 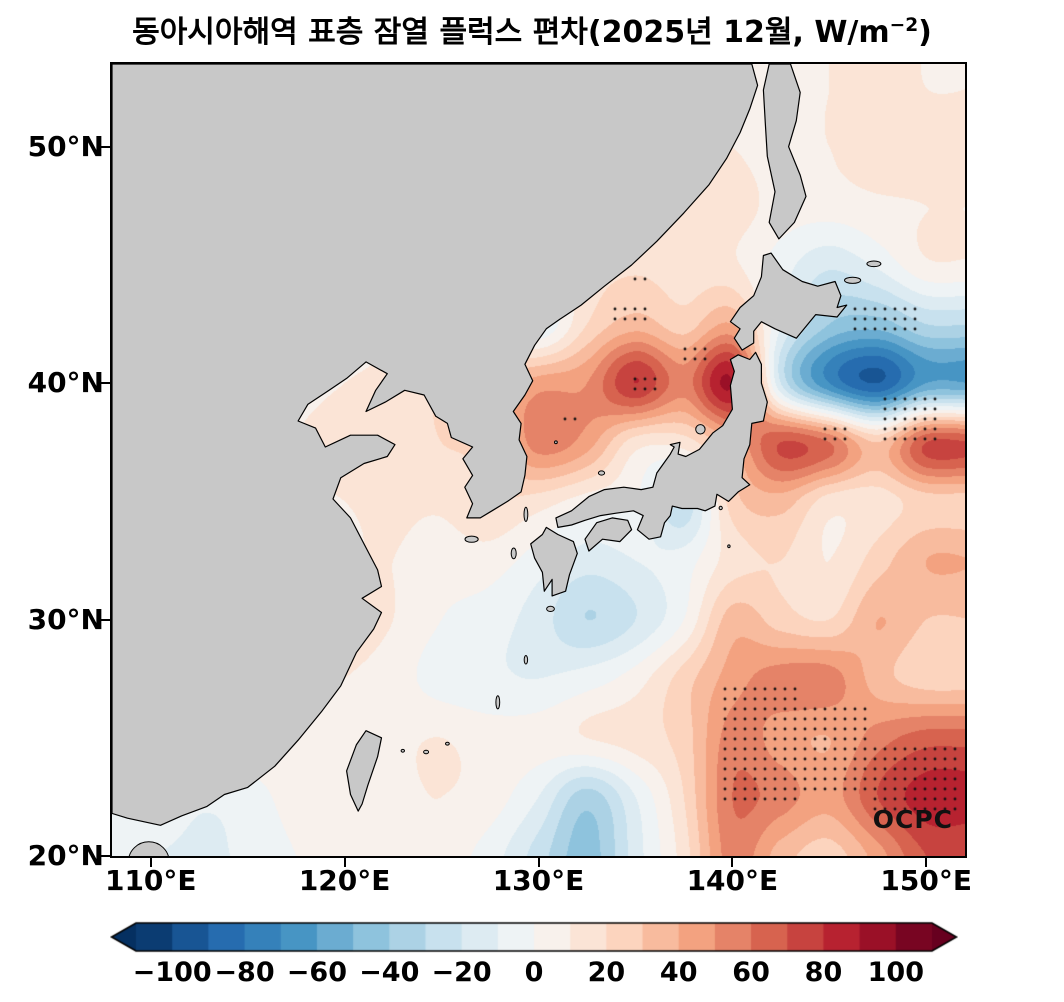 I want to click on landmass-sakhalin, so click(x=784, y=152).